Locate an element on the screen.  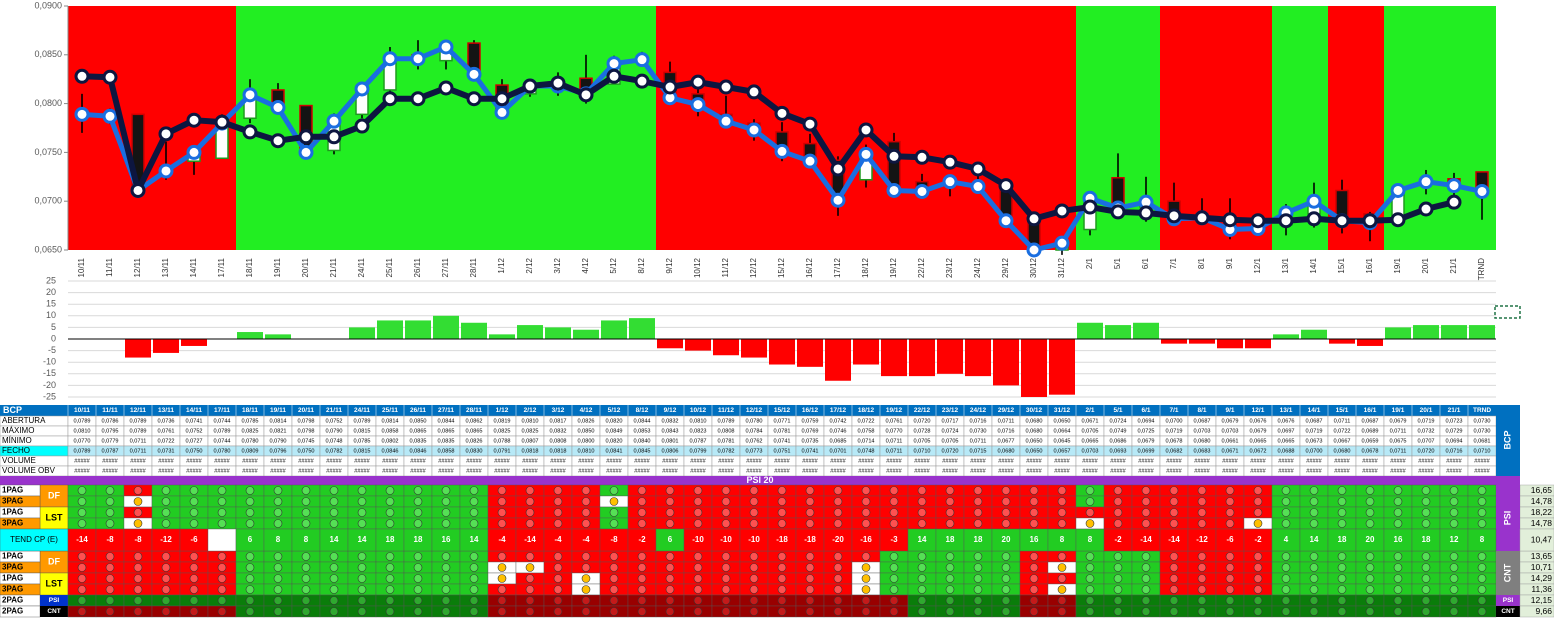
table-cell-text: 0,0752 is located at coordinates (193, 431).